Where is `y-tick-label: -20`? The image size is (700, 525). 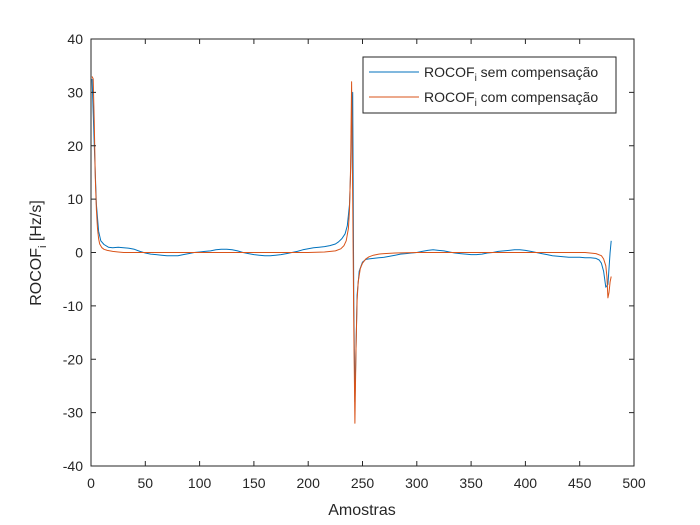
y-tick-label: -20 is located at coordinates (73, 359).